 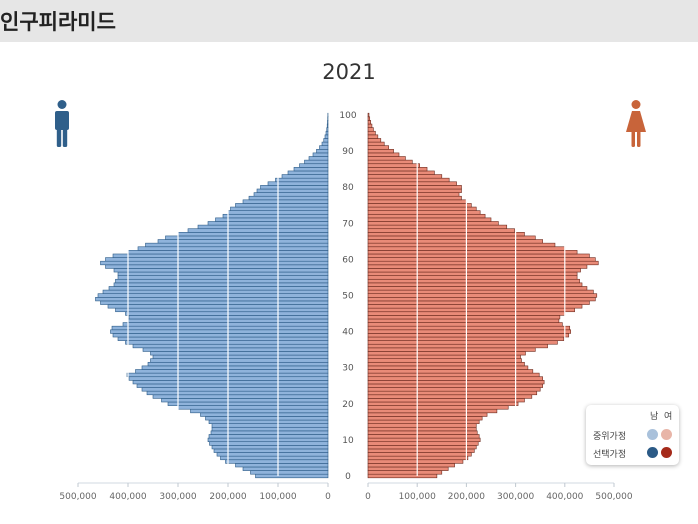 What do you see at coordinates (348, 188) in the screenshot?
I see `age-tick-label: 80` at bounding box center [348, 188].